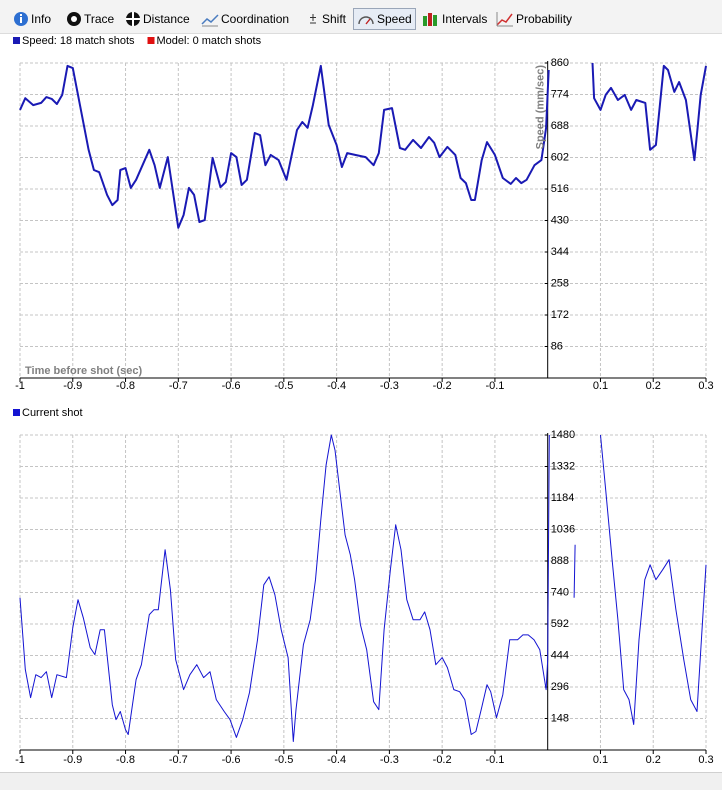 This screenshot has width=722, height=790. I want to click on y-tick-label: 860, so click(560, 63).